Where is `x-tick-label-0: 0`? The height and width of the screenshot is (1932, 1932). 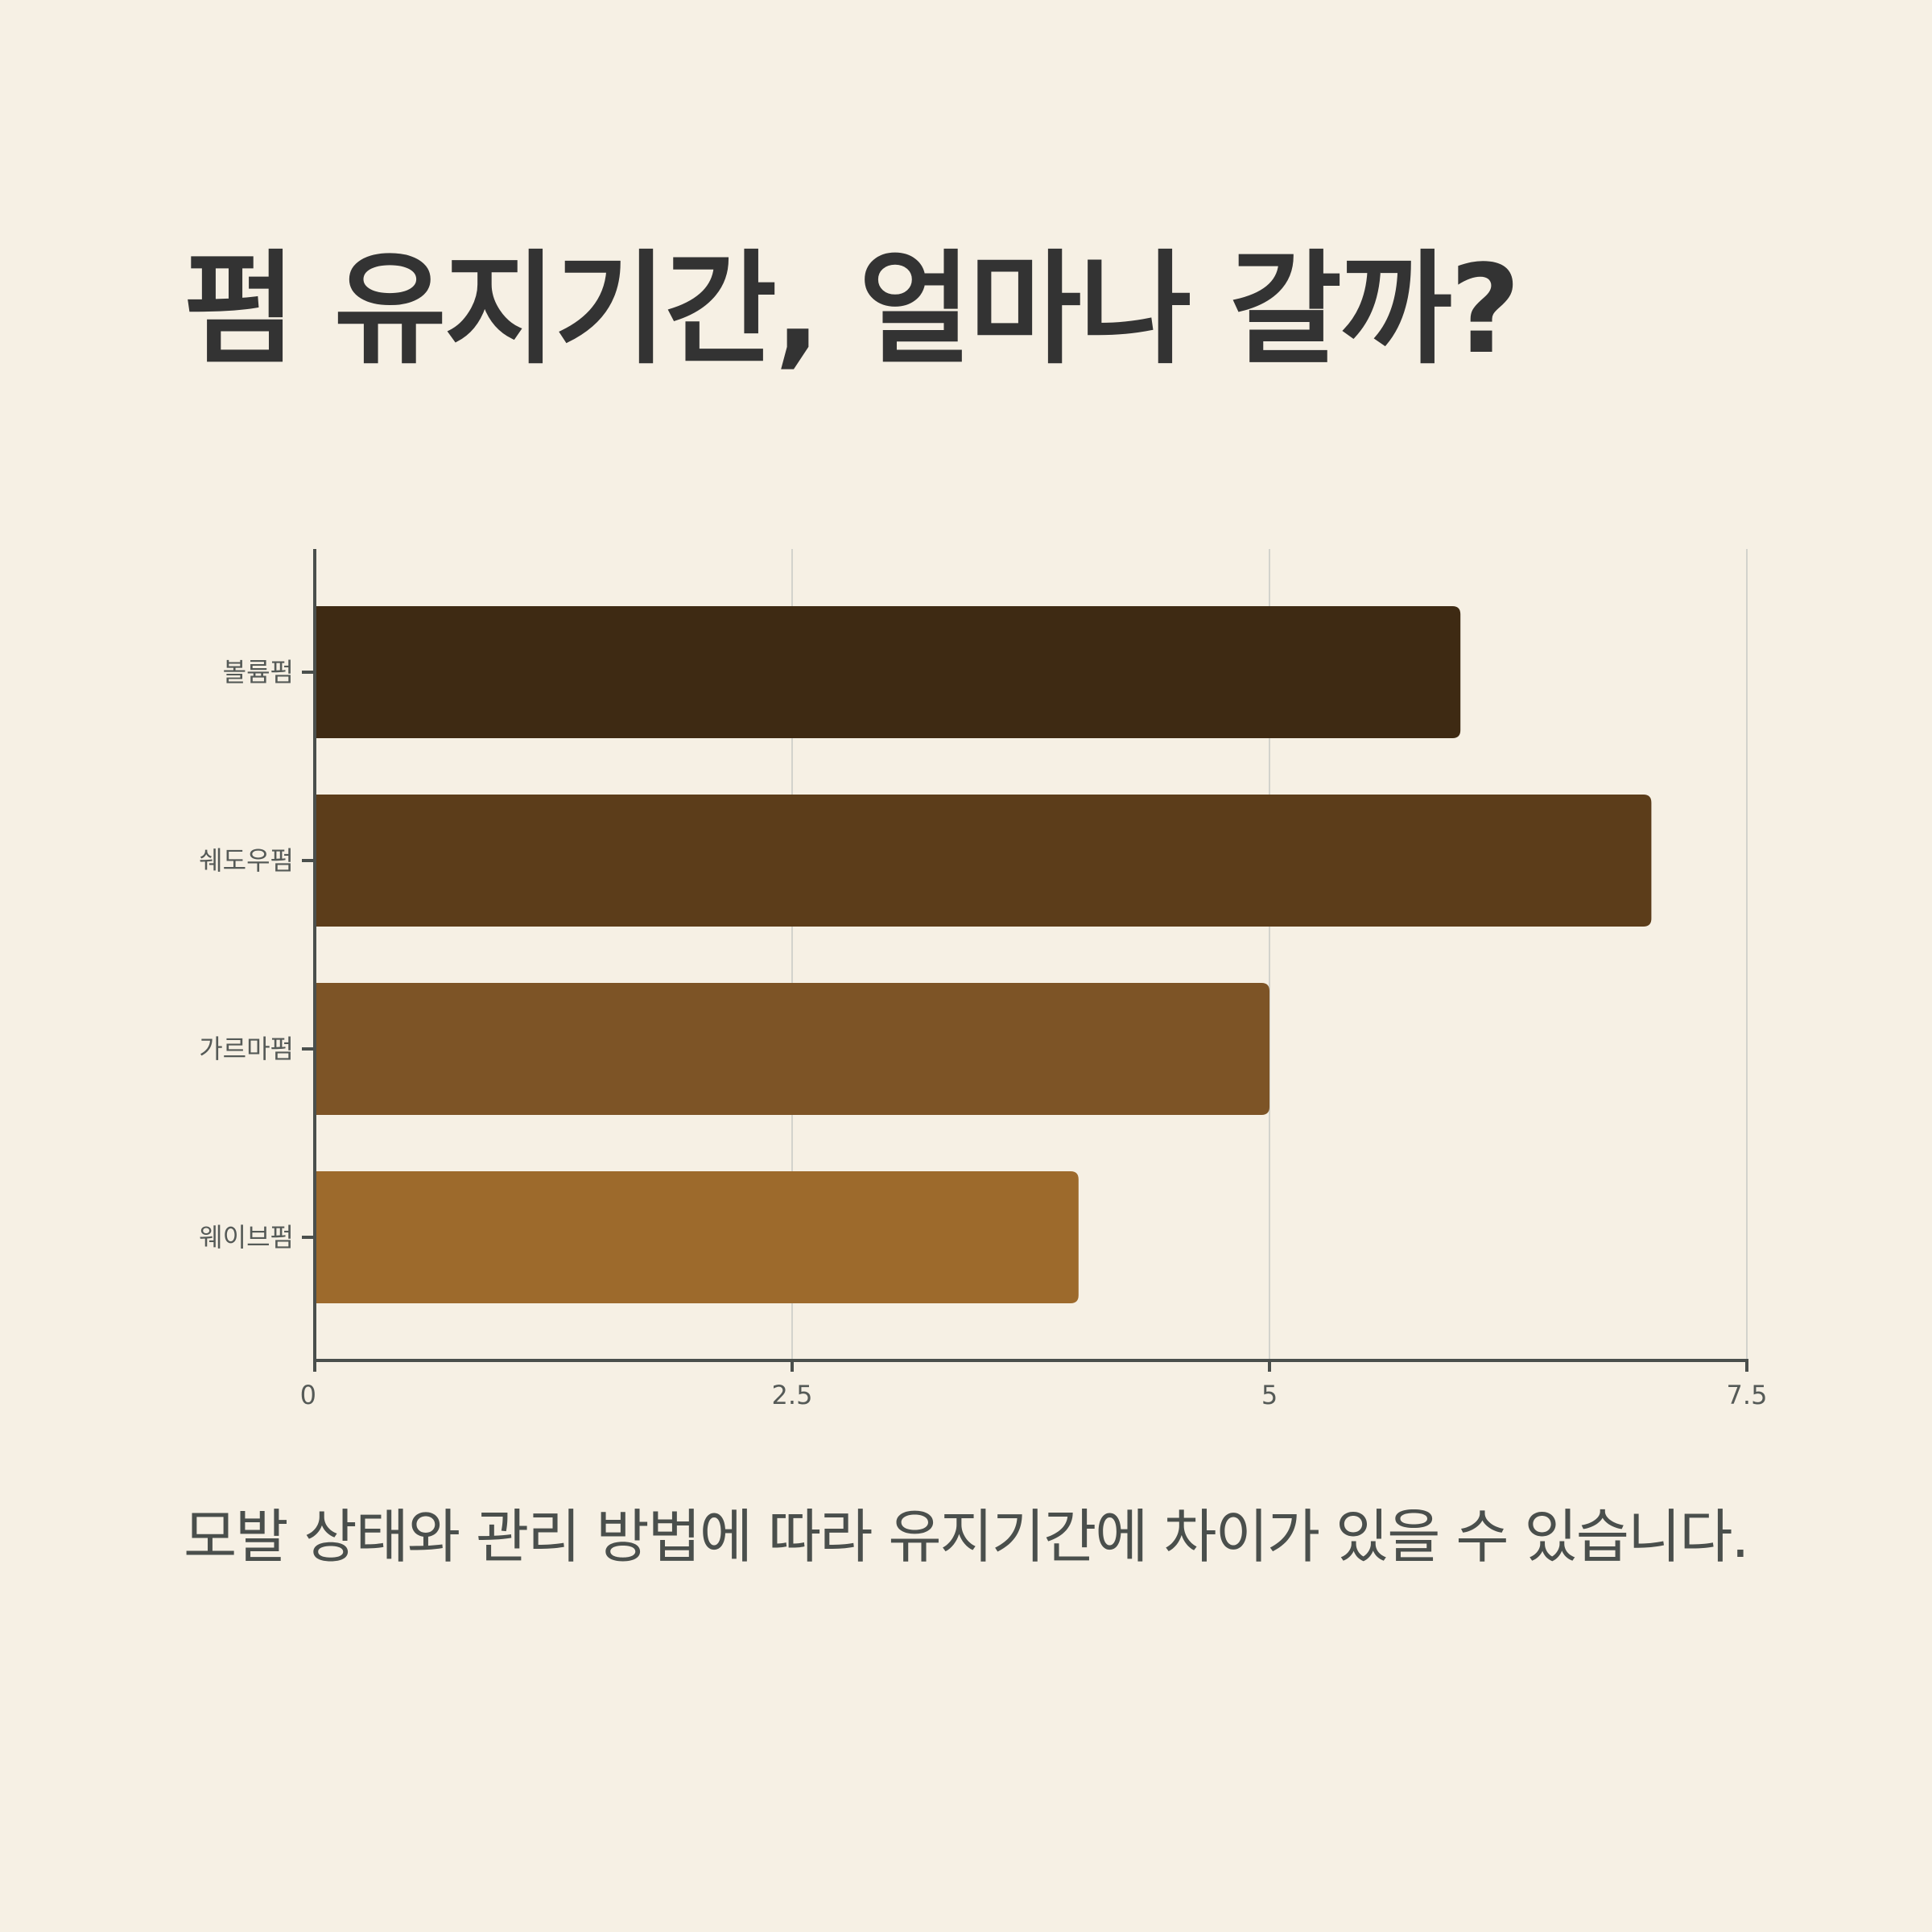 x-tick-label-0: 0 is located at coordinates (308, 1395).